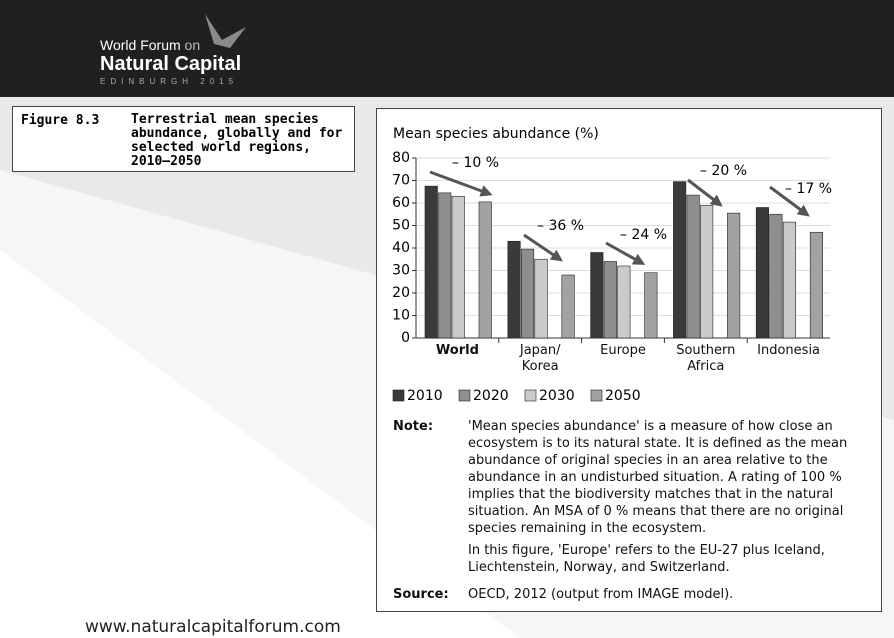 This screenshot has width=894, height=638. What do you see at coordinates (213, 627) in the screenshot?
I see `footer-url: www.naturalcapitalforum.com` at bounding box center [213, 627].